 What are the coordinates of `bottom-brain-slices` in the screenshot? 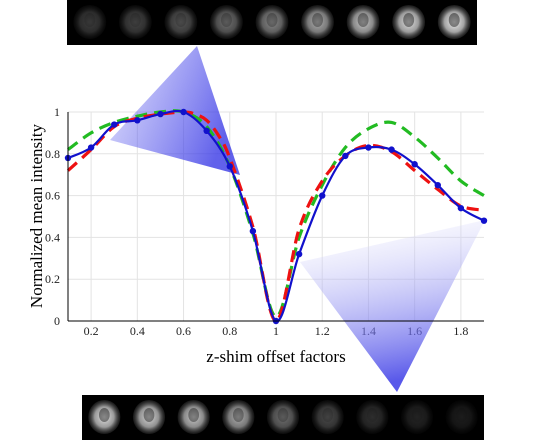 It's located at (283, 417).